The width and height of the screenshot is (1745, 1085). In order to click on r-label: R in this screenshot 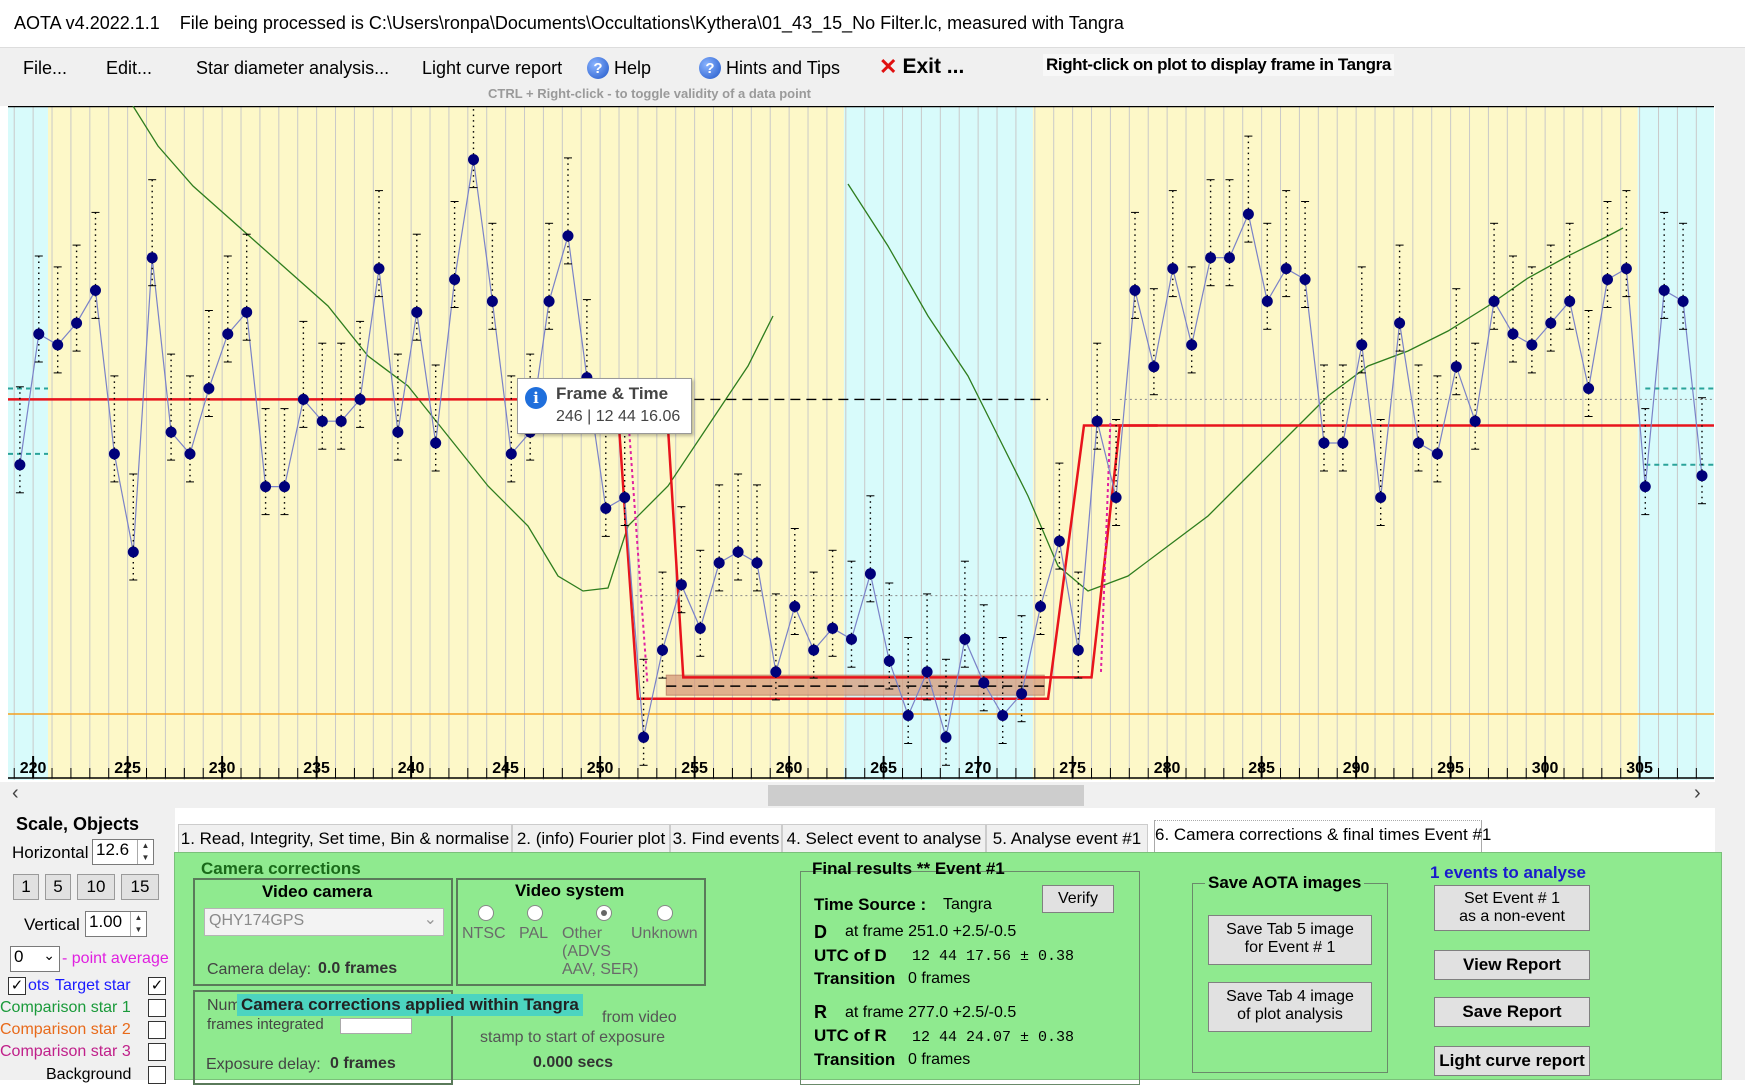, I will do `click(820, 1012)`.